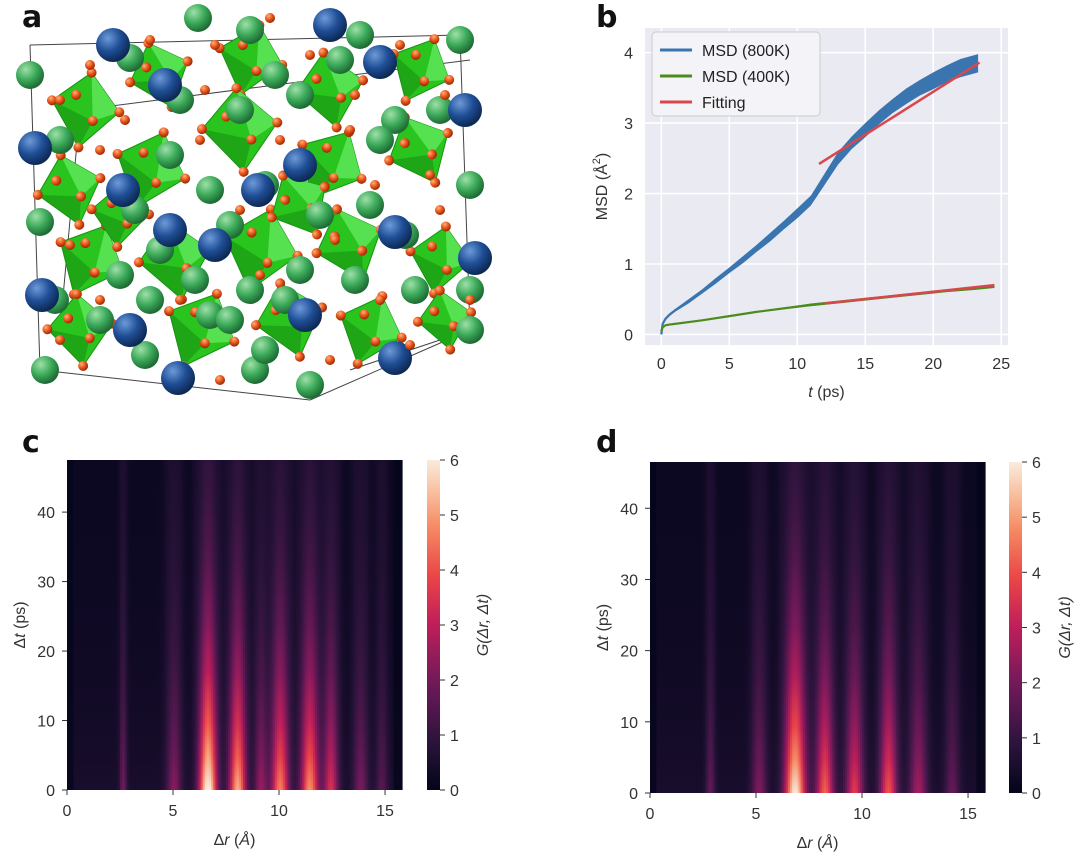 This screenshot has width=1080, height=853. Describe the element at coordinates (454, 791) in the screenshot. I see `colorbar-tick-label: 0` at that location.